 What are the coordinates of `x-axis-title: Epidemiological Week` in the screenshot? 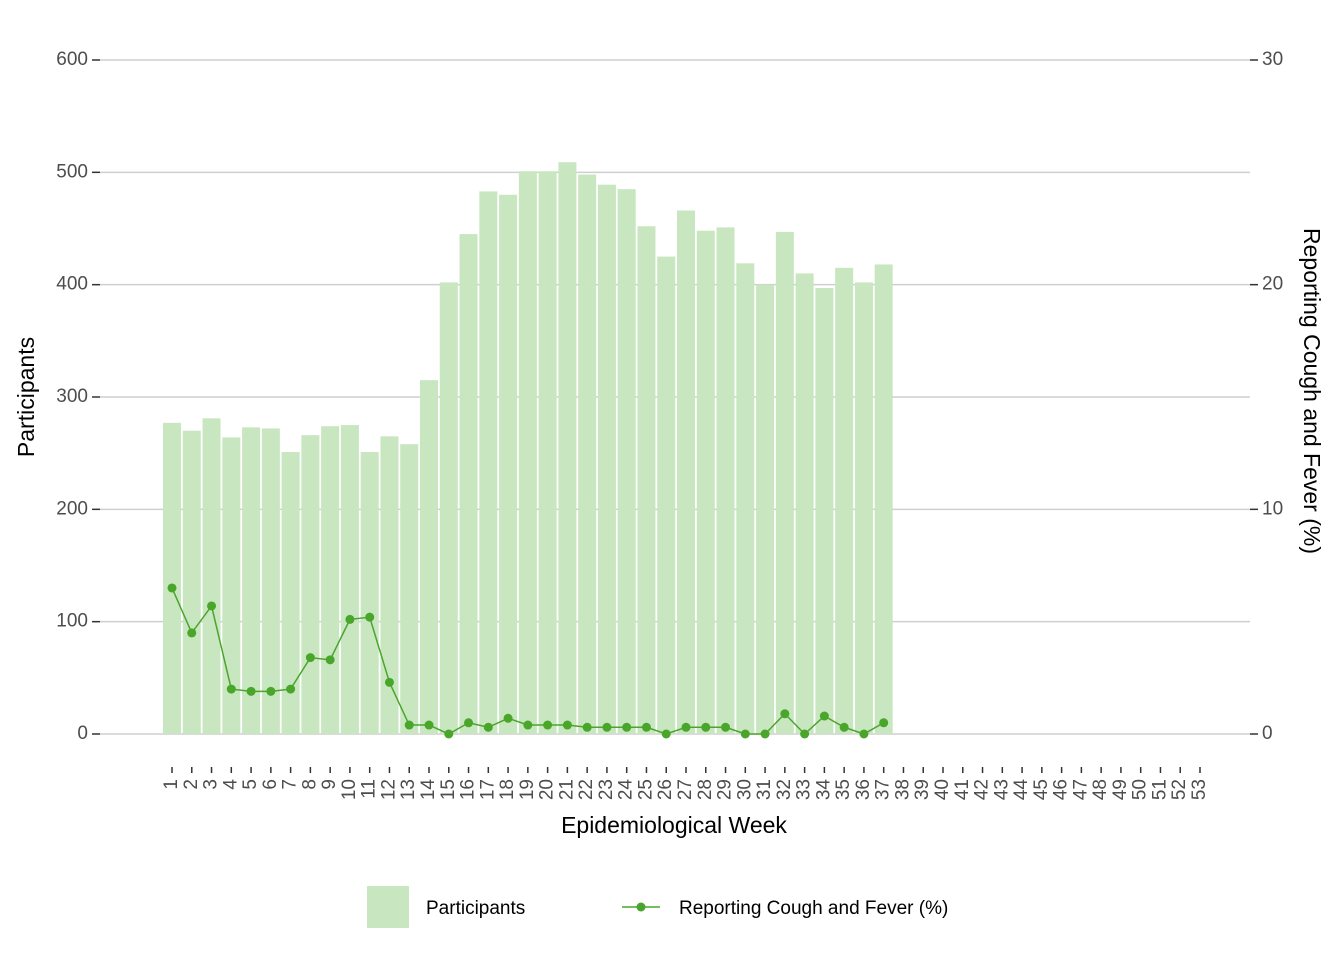 It's located at (674, 825).